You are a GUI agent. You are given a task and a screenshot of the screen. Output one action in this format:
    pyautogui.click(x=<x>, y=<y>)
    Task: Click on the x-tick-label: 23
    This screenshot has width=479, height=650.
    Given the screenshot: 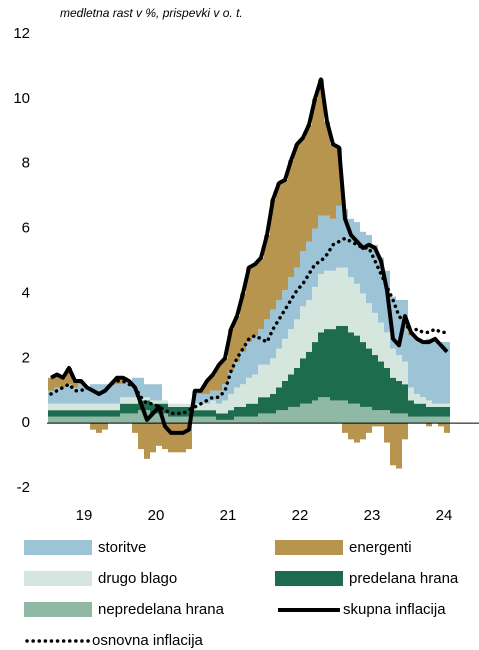 What is the action you would take?
    pyautogui.click(x=372, y=515)
    